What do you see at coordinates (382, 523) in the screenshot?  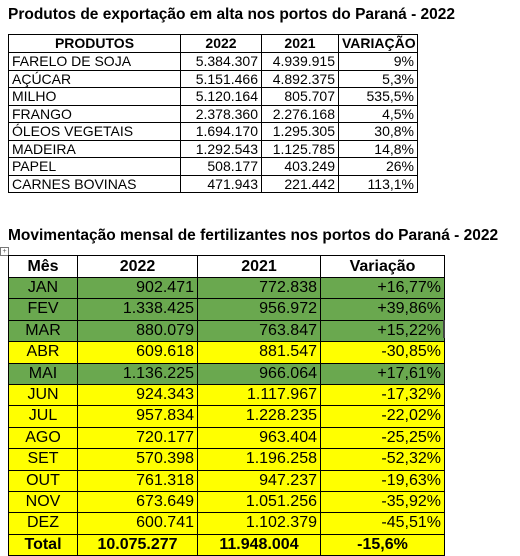 I see `variation-cell: -45,51%` at bounding box center [382, 523].